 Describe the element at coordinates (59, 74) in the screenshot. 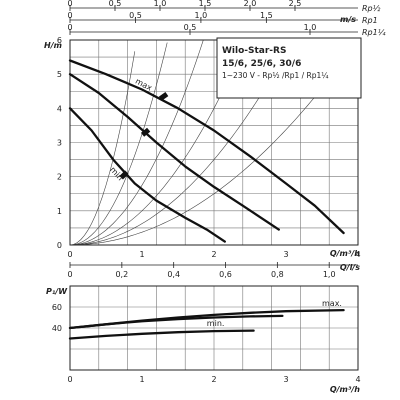

I see `y-tick-label: 5` at that location.